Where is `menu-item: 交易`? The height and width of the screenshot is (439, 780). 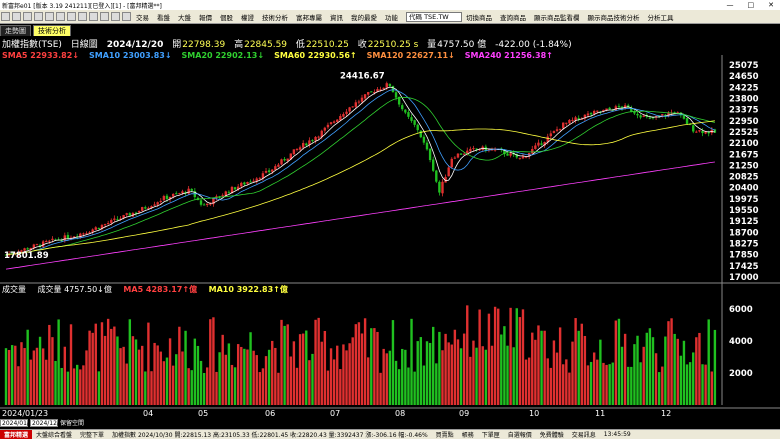
menu-item: 交易 is located at coordinates (142, 17).